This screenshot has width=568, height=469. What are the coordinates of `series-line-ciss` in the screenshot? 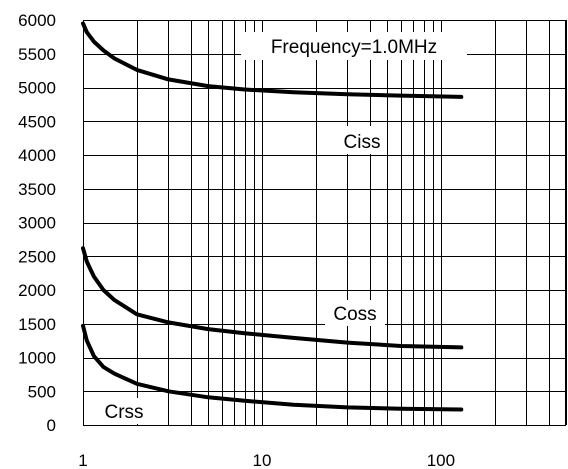 It's located at (272, 60).